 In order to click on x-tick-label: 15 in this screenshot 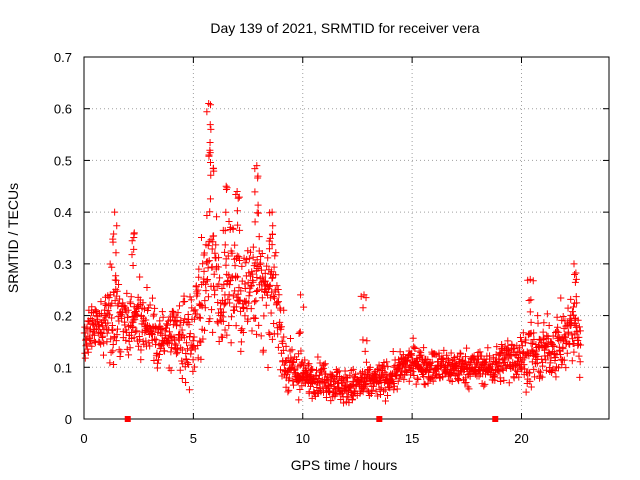, I will do `click(412, 438)`.